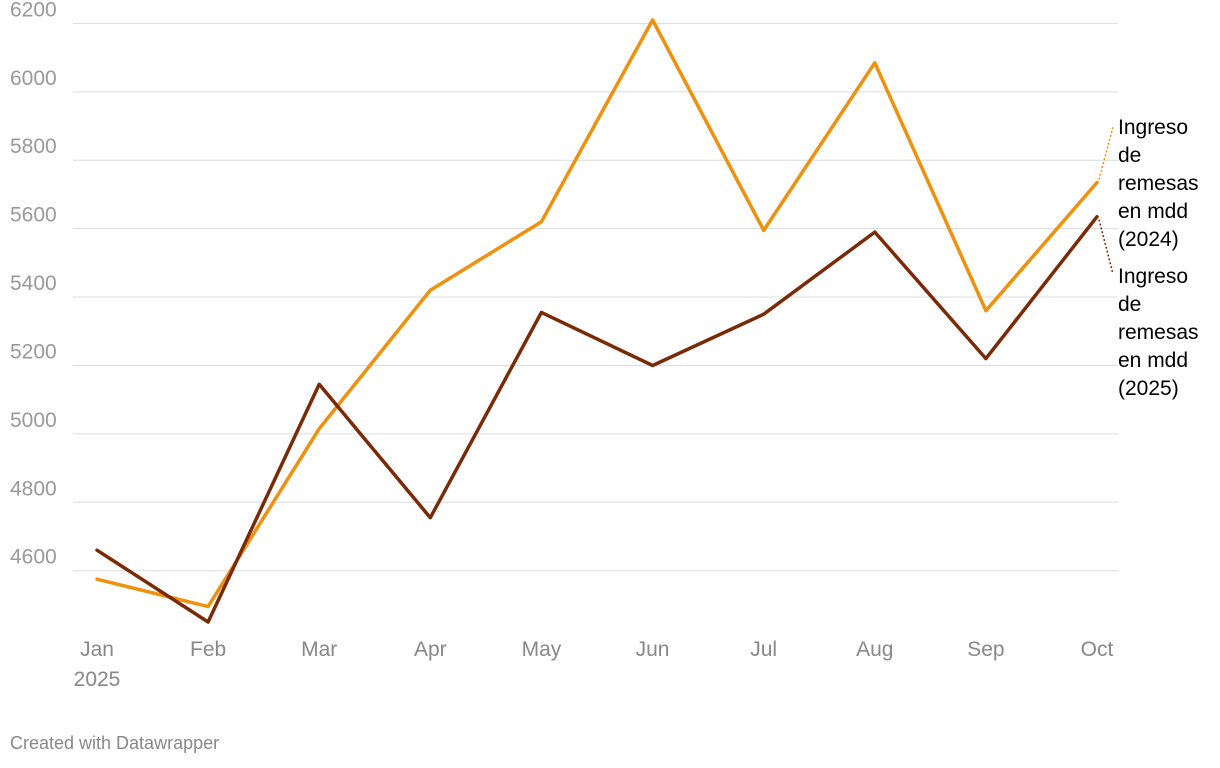  I want to click on x-tick-label: Feb, so click(208, 649).